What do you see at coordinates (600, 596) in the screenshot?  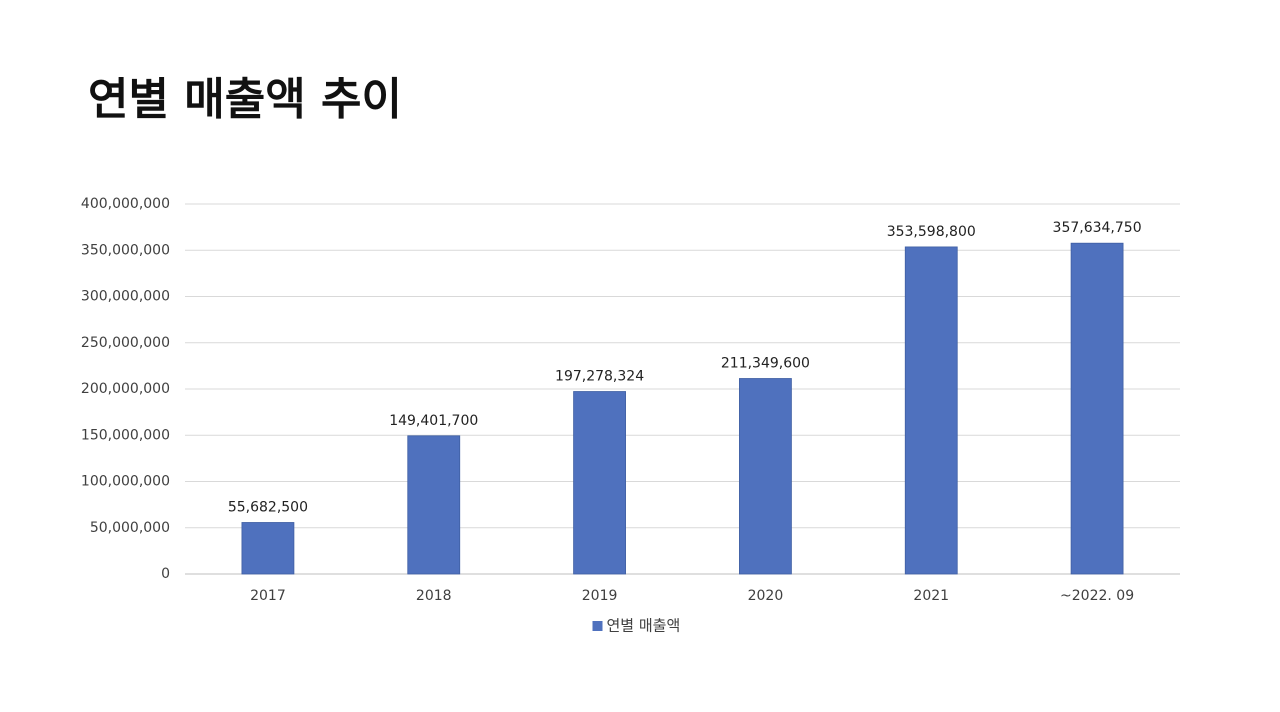 I see `x-tick-label: 2019` at bounding box center [600, 596].